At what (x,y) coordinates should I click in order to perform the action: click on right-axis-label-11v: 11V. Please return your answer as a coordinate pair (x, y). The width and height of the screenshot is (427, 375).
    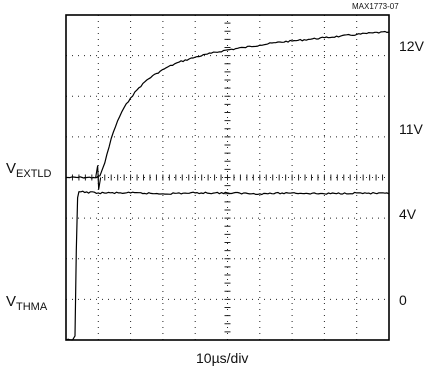
    Looking at the image, I should click on (411, 129).